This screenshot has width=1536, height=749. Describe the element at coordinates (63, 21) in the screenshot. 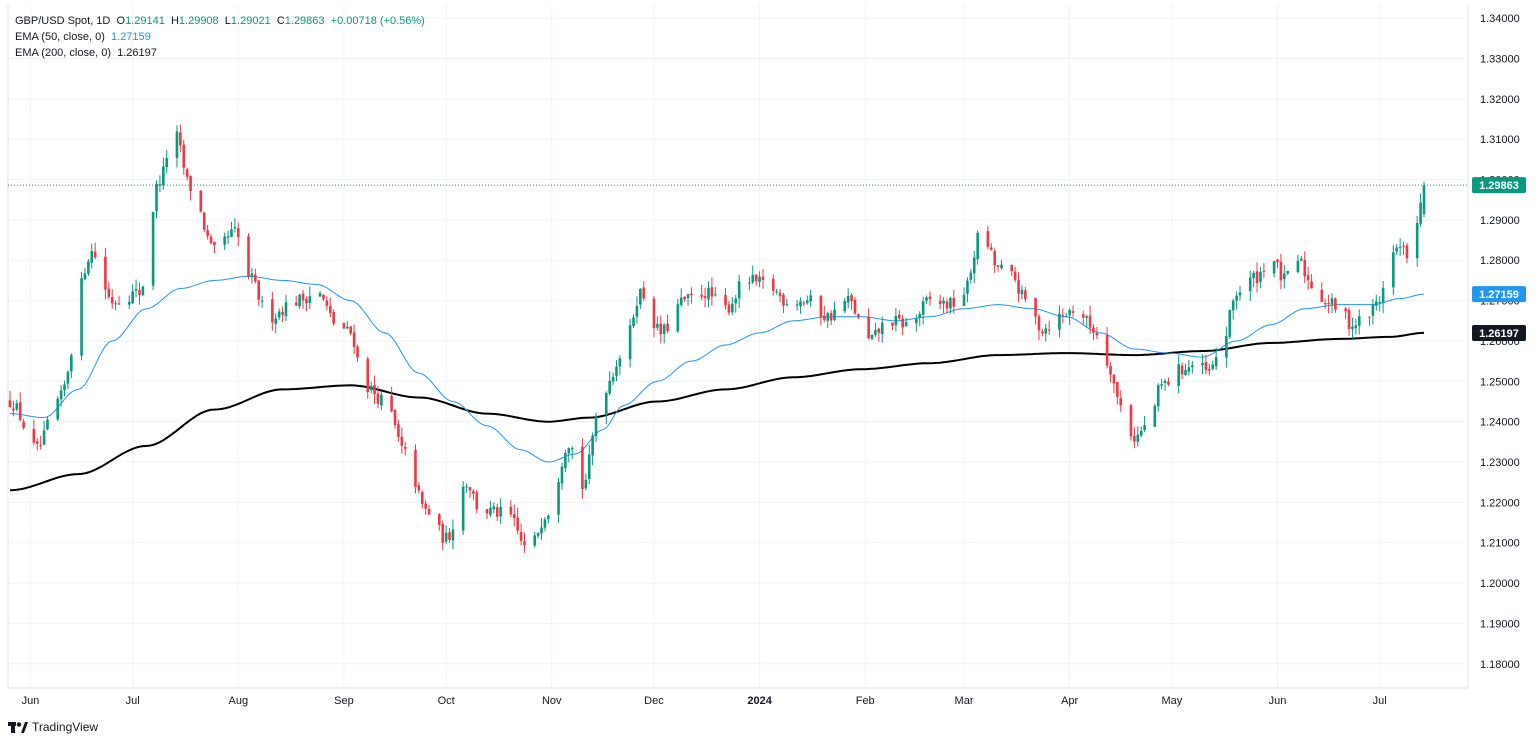

I see `legend-symbol: GBP/USD Spot, 1D` at that location.